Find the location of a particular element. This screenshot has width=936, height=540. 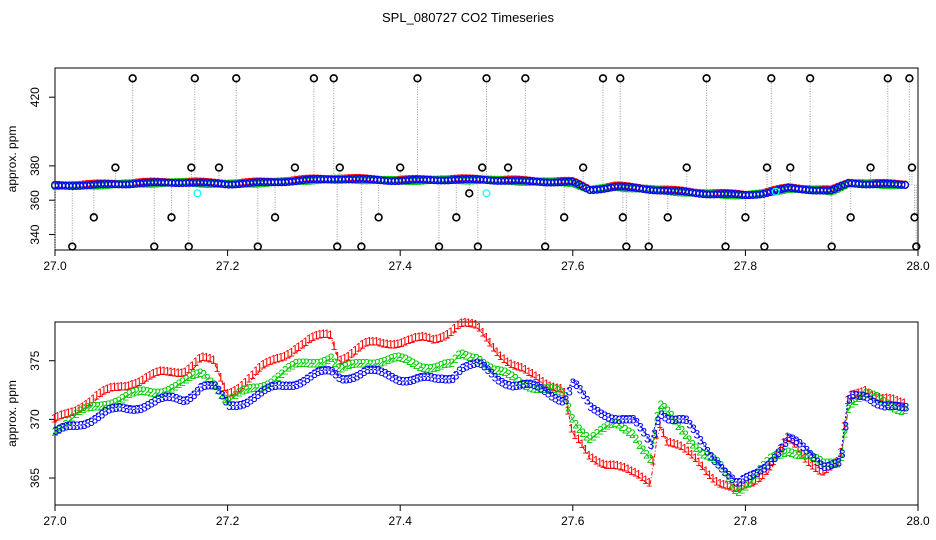

cyan-point is located at coordinates (197, 193).